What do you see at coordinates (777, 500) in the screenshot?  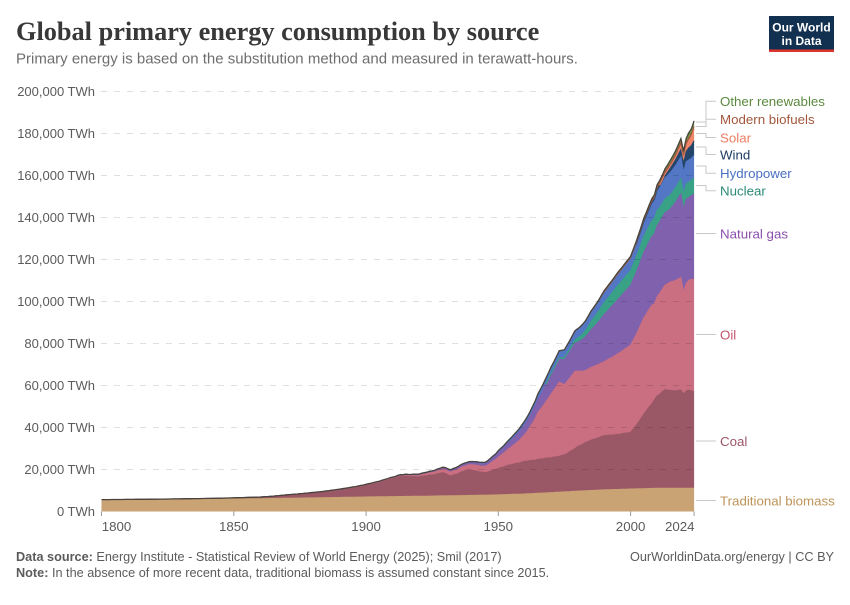 I see `svg-text: Traditional biomass` at bounding box center [777, 500].